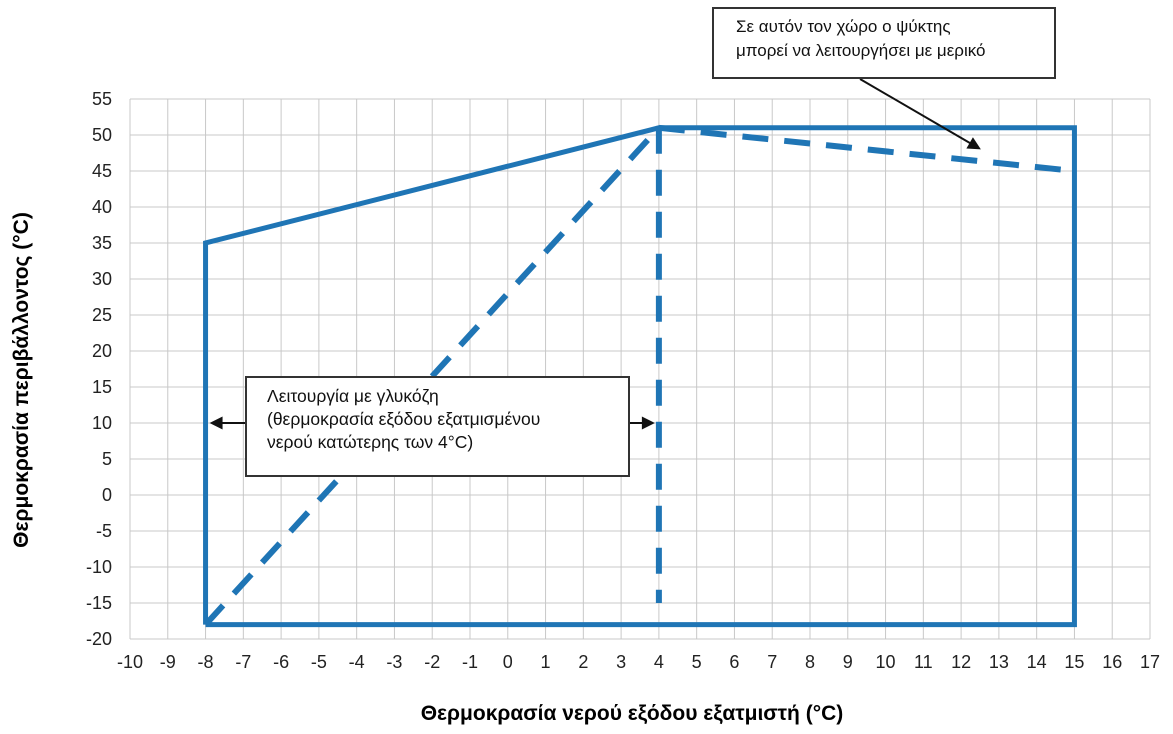 The height and width of the screenshot is (734, 1173). What do you see at coordinates (370, 442) in the screenshot?
I see `annotation-glucose-line-3: νερού κατώτερης των 4°C)` at bounding box center [370, 442].